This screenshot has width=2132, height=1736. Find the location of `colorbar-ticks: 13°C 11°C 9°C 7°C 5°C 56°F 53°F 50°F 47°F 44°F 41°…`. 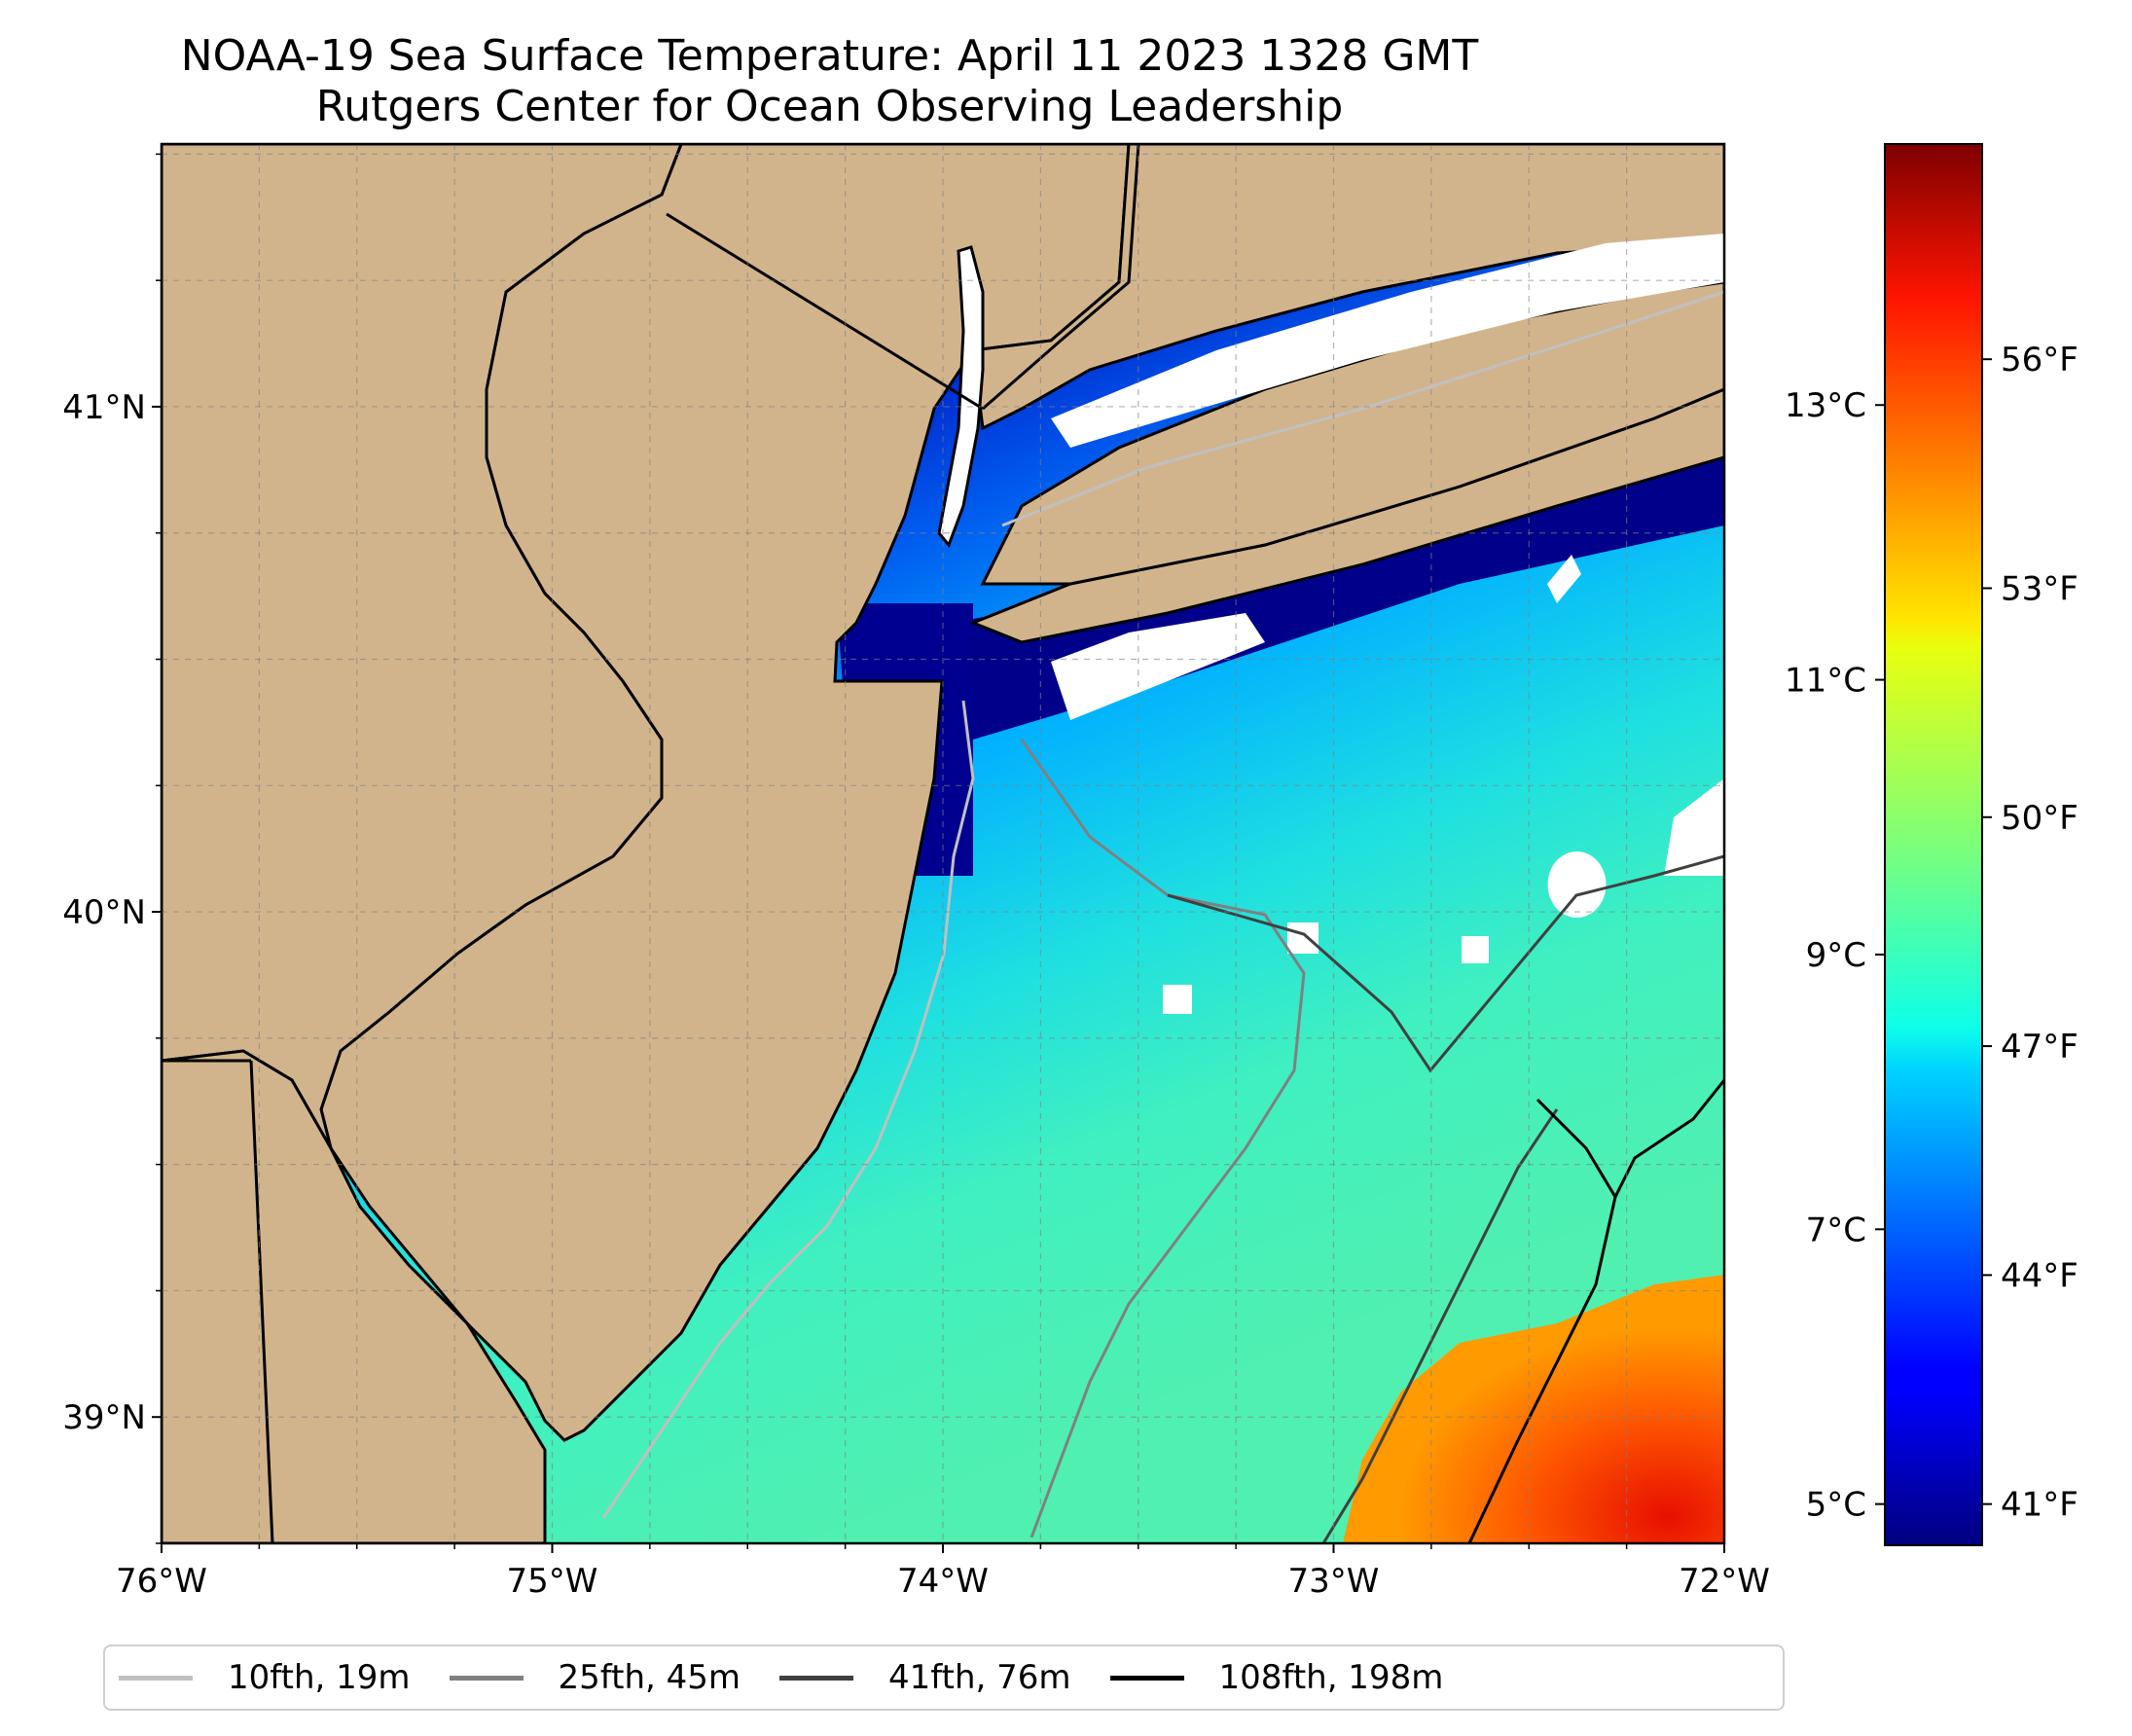

colorbar-ticks: 13°C 11°C 9°C 7°C 5°C 56°F 53°F 50°F 47°F 44°F 41°… is located at coordinates (1932, 933).